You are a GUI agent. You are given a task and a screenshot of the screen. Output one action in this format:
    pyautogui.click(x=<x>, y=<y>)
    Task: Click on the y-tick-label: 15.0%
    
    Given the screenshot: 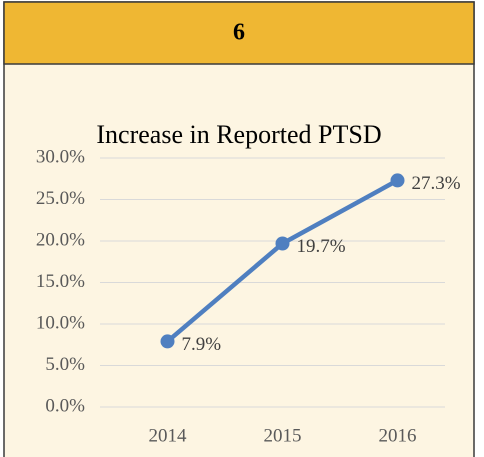 What is the action you would take?
    pyautogui.click(x=60, y=281)
    